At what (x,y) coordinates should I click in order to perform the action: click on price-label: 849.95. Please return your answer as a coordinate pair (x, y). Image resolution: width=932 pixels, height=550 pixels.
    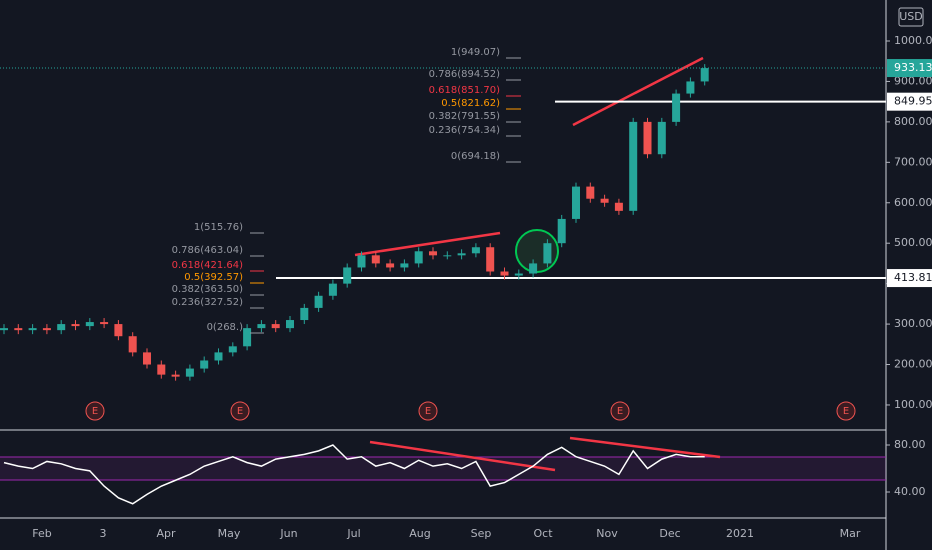
    Looking at the image, I should click on (913, 101).